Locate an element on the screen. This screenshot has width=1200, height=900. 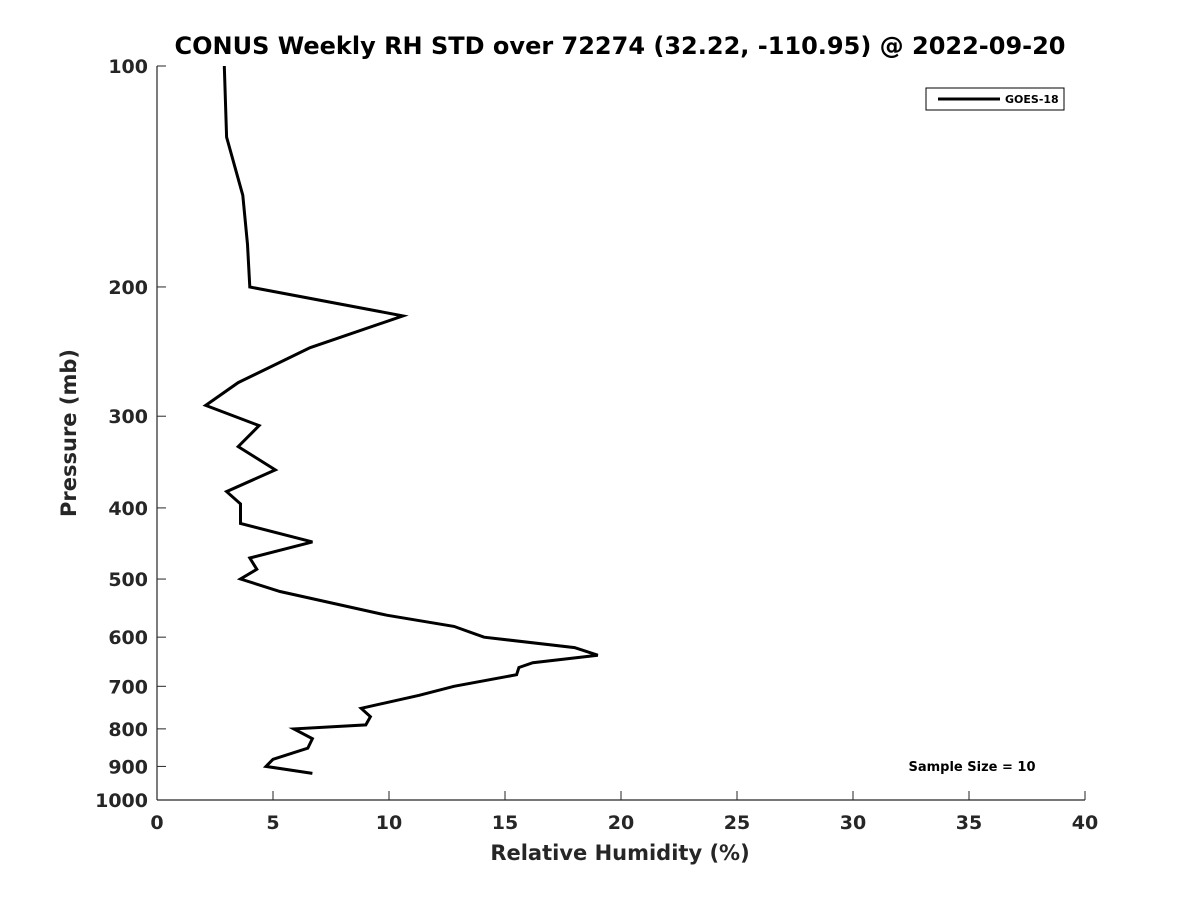
legend: GOES-18 is located at coordinates (995, 99).